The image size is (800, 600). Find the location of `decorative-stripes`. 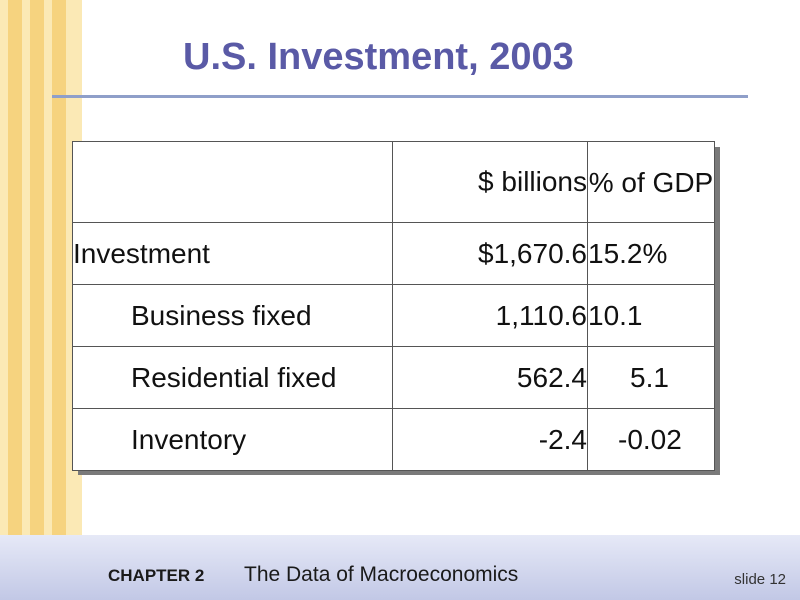

decorative-stripes is located at coordinates (41, 267).